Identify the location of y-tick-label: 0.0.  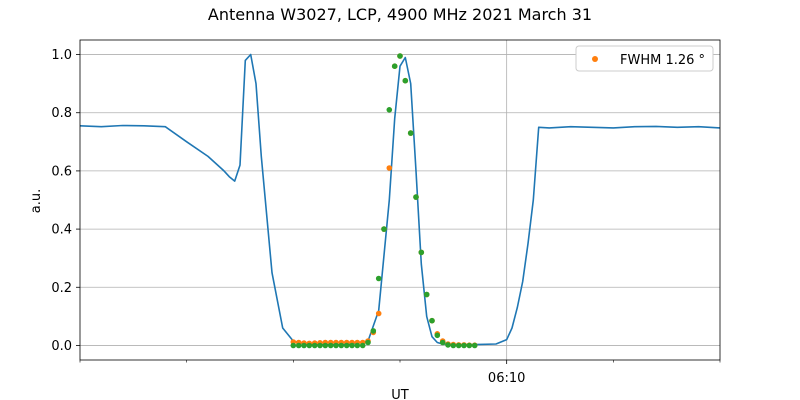
(61, 346).